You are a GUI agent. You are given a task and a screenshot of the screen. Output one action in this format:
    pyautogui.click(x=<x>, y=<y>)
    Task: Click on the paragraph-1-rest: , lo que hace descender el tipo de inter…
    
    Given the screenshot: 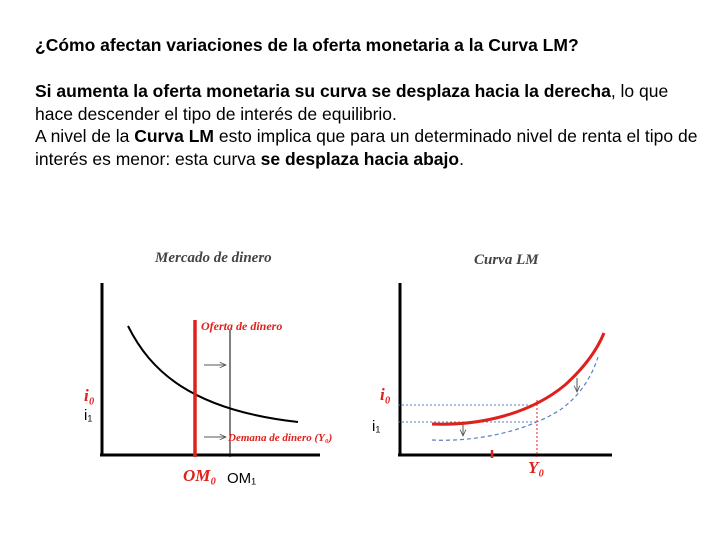 What is the action you would take?
    pyautogui.click(x=352, y=102)
    